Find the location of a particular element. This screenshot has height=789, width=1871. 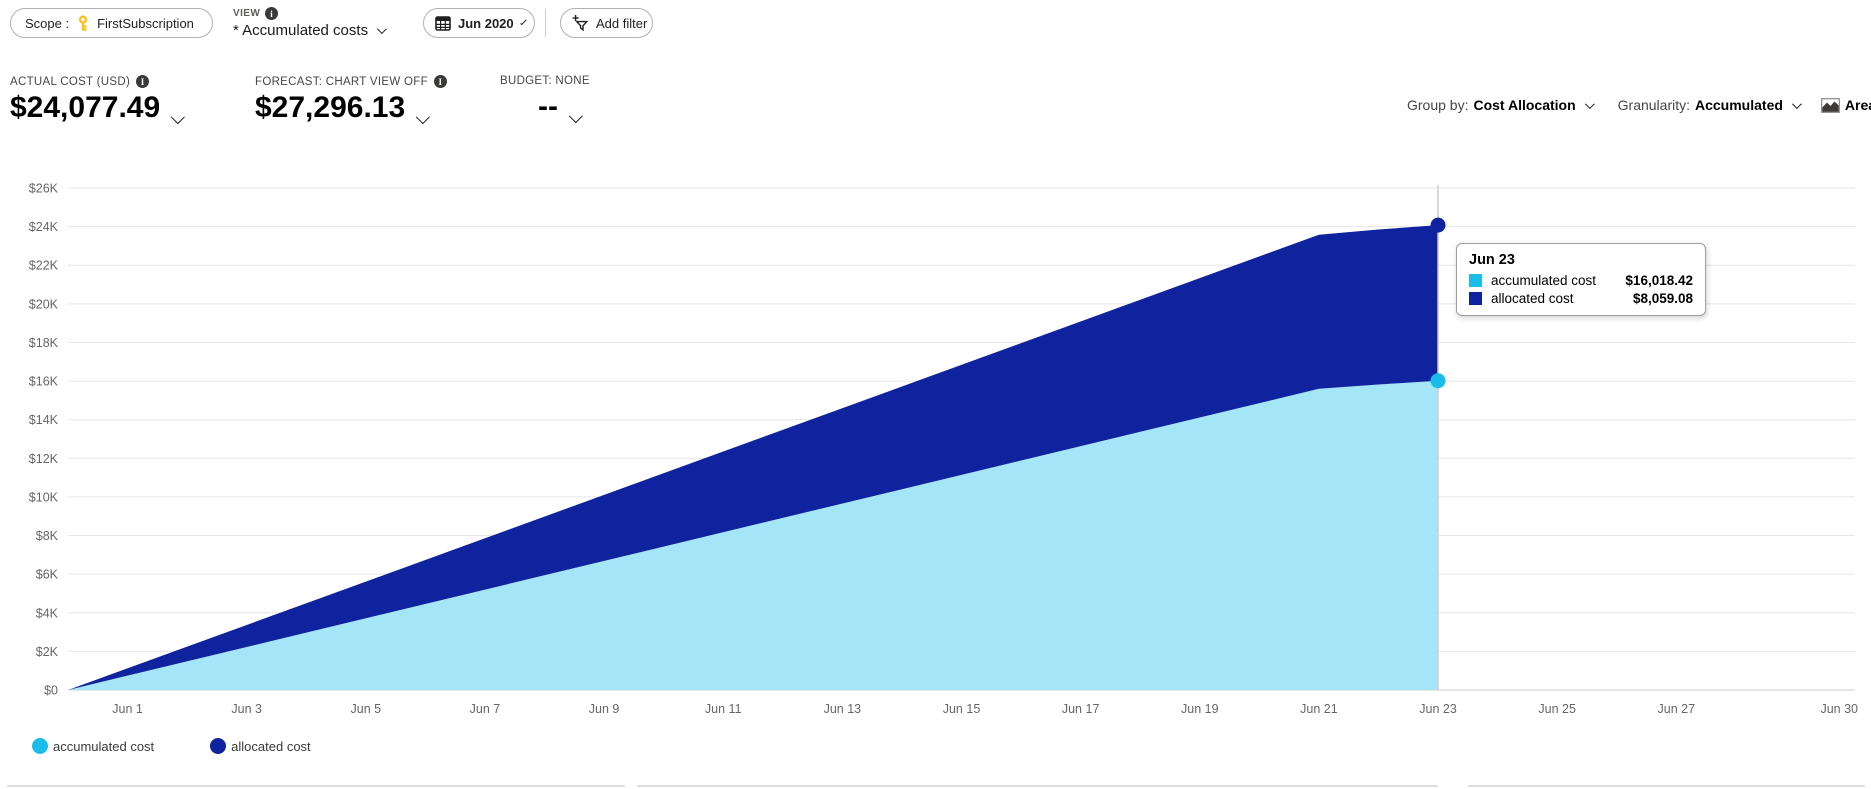

allocated-cost-legend-dot is located at coordinates (218, 746).